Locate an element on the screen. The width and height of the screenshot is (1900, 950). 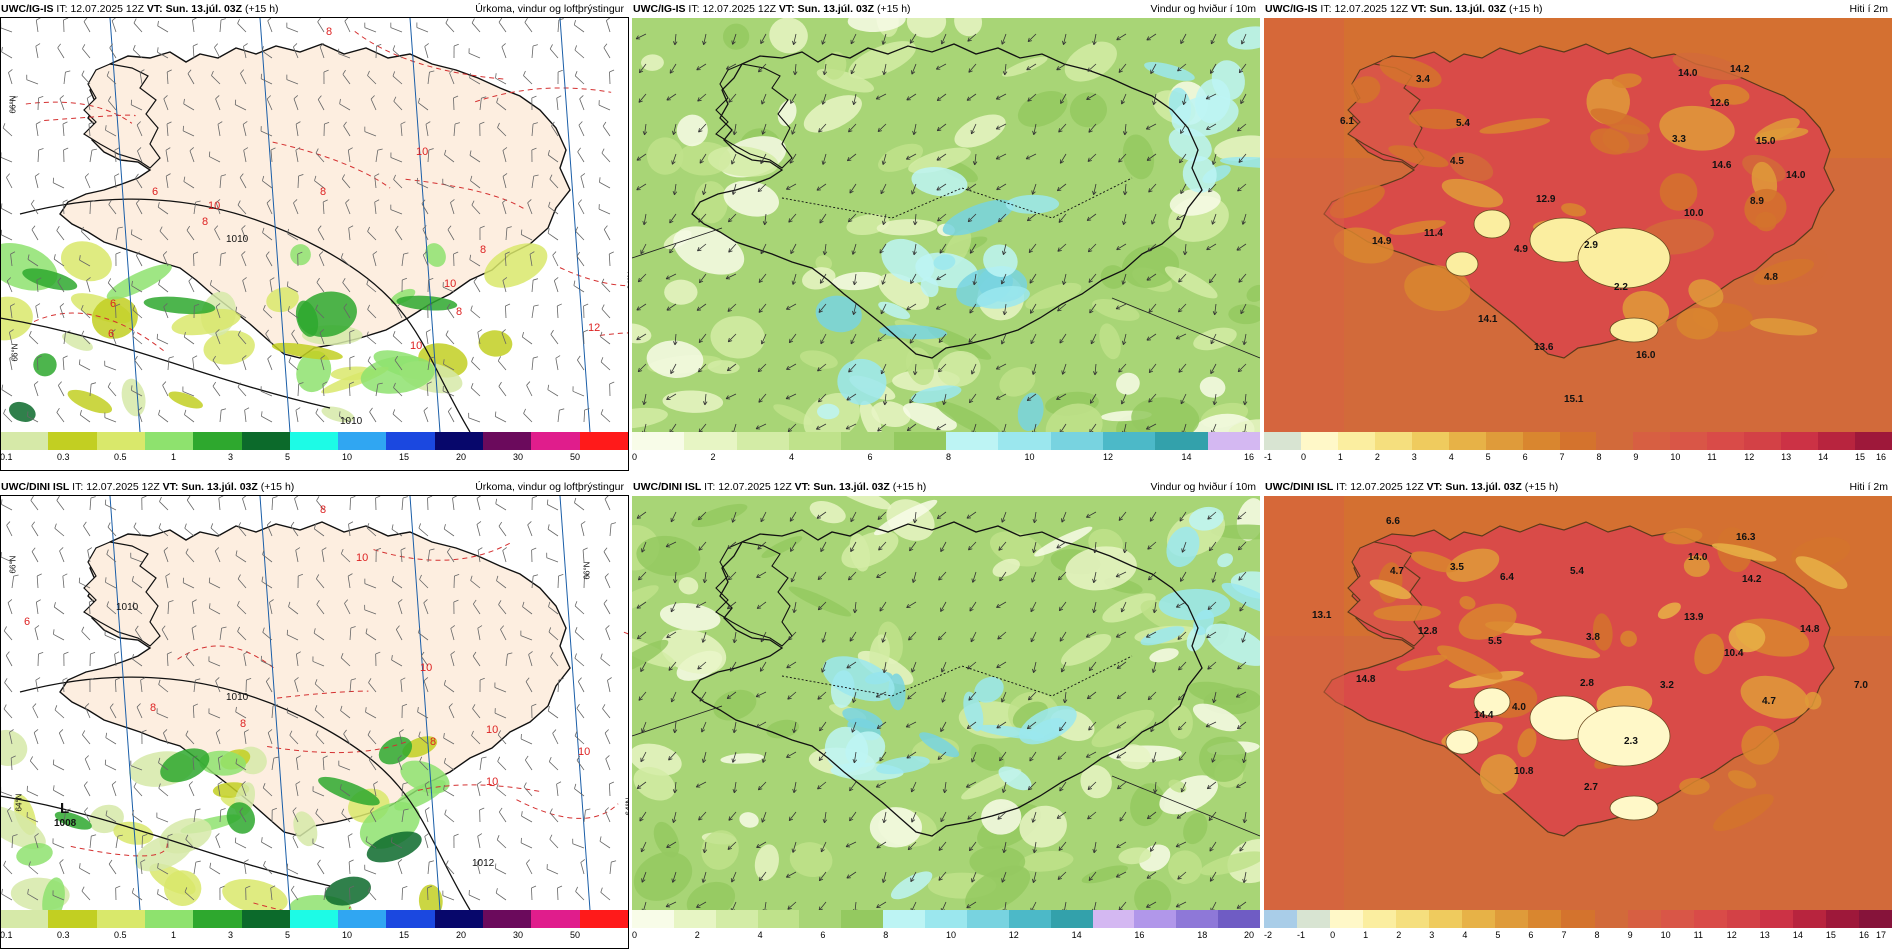
isobar-label: 1012 is located at coordinates (483, 863).